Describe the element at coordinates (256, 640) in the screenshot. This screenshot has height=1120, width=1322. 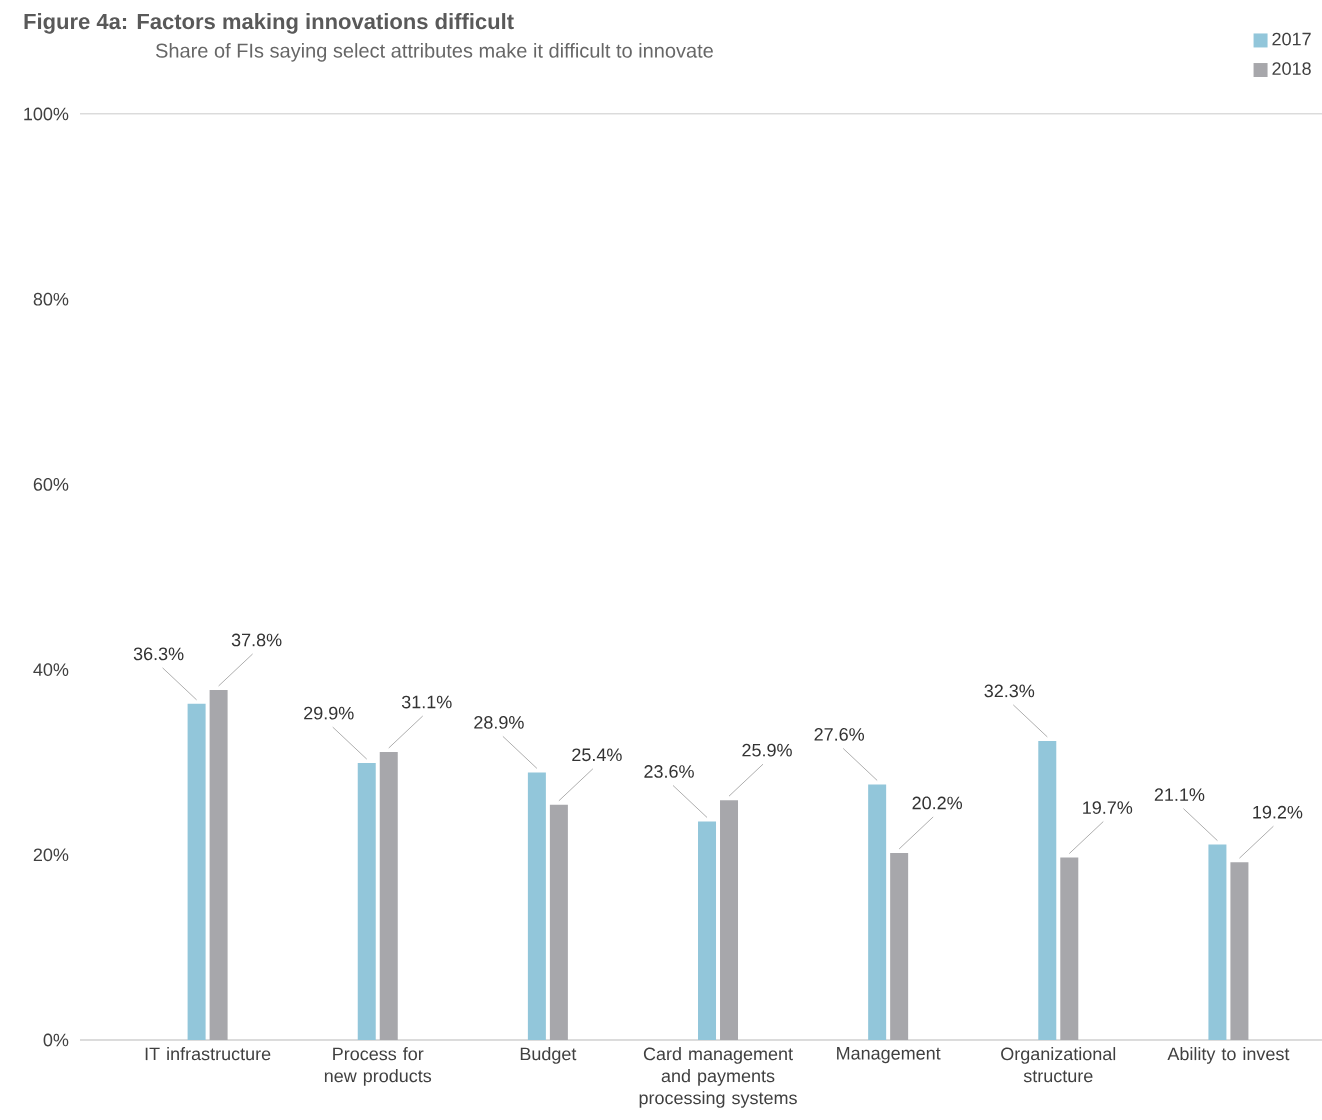
I see `data-label: 37.8%` at that location.